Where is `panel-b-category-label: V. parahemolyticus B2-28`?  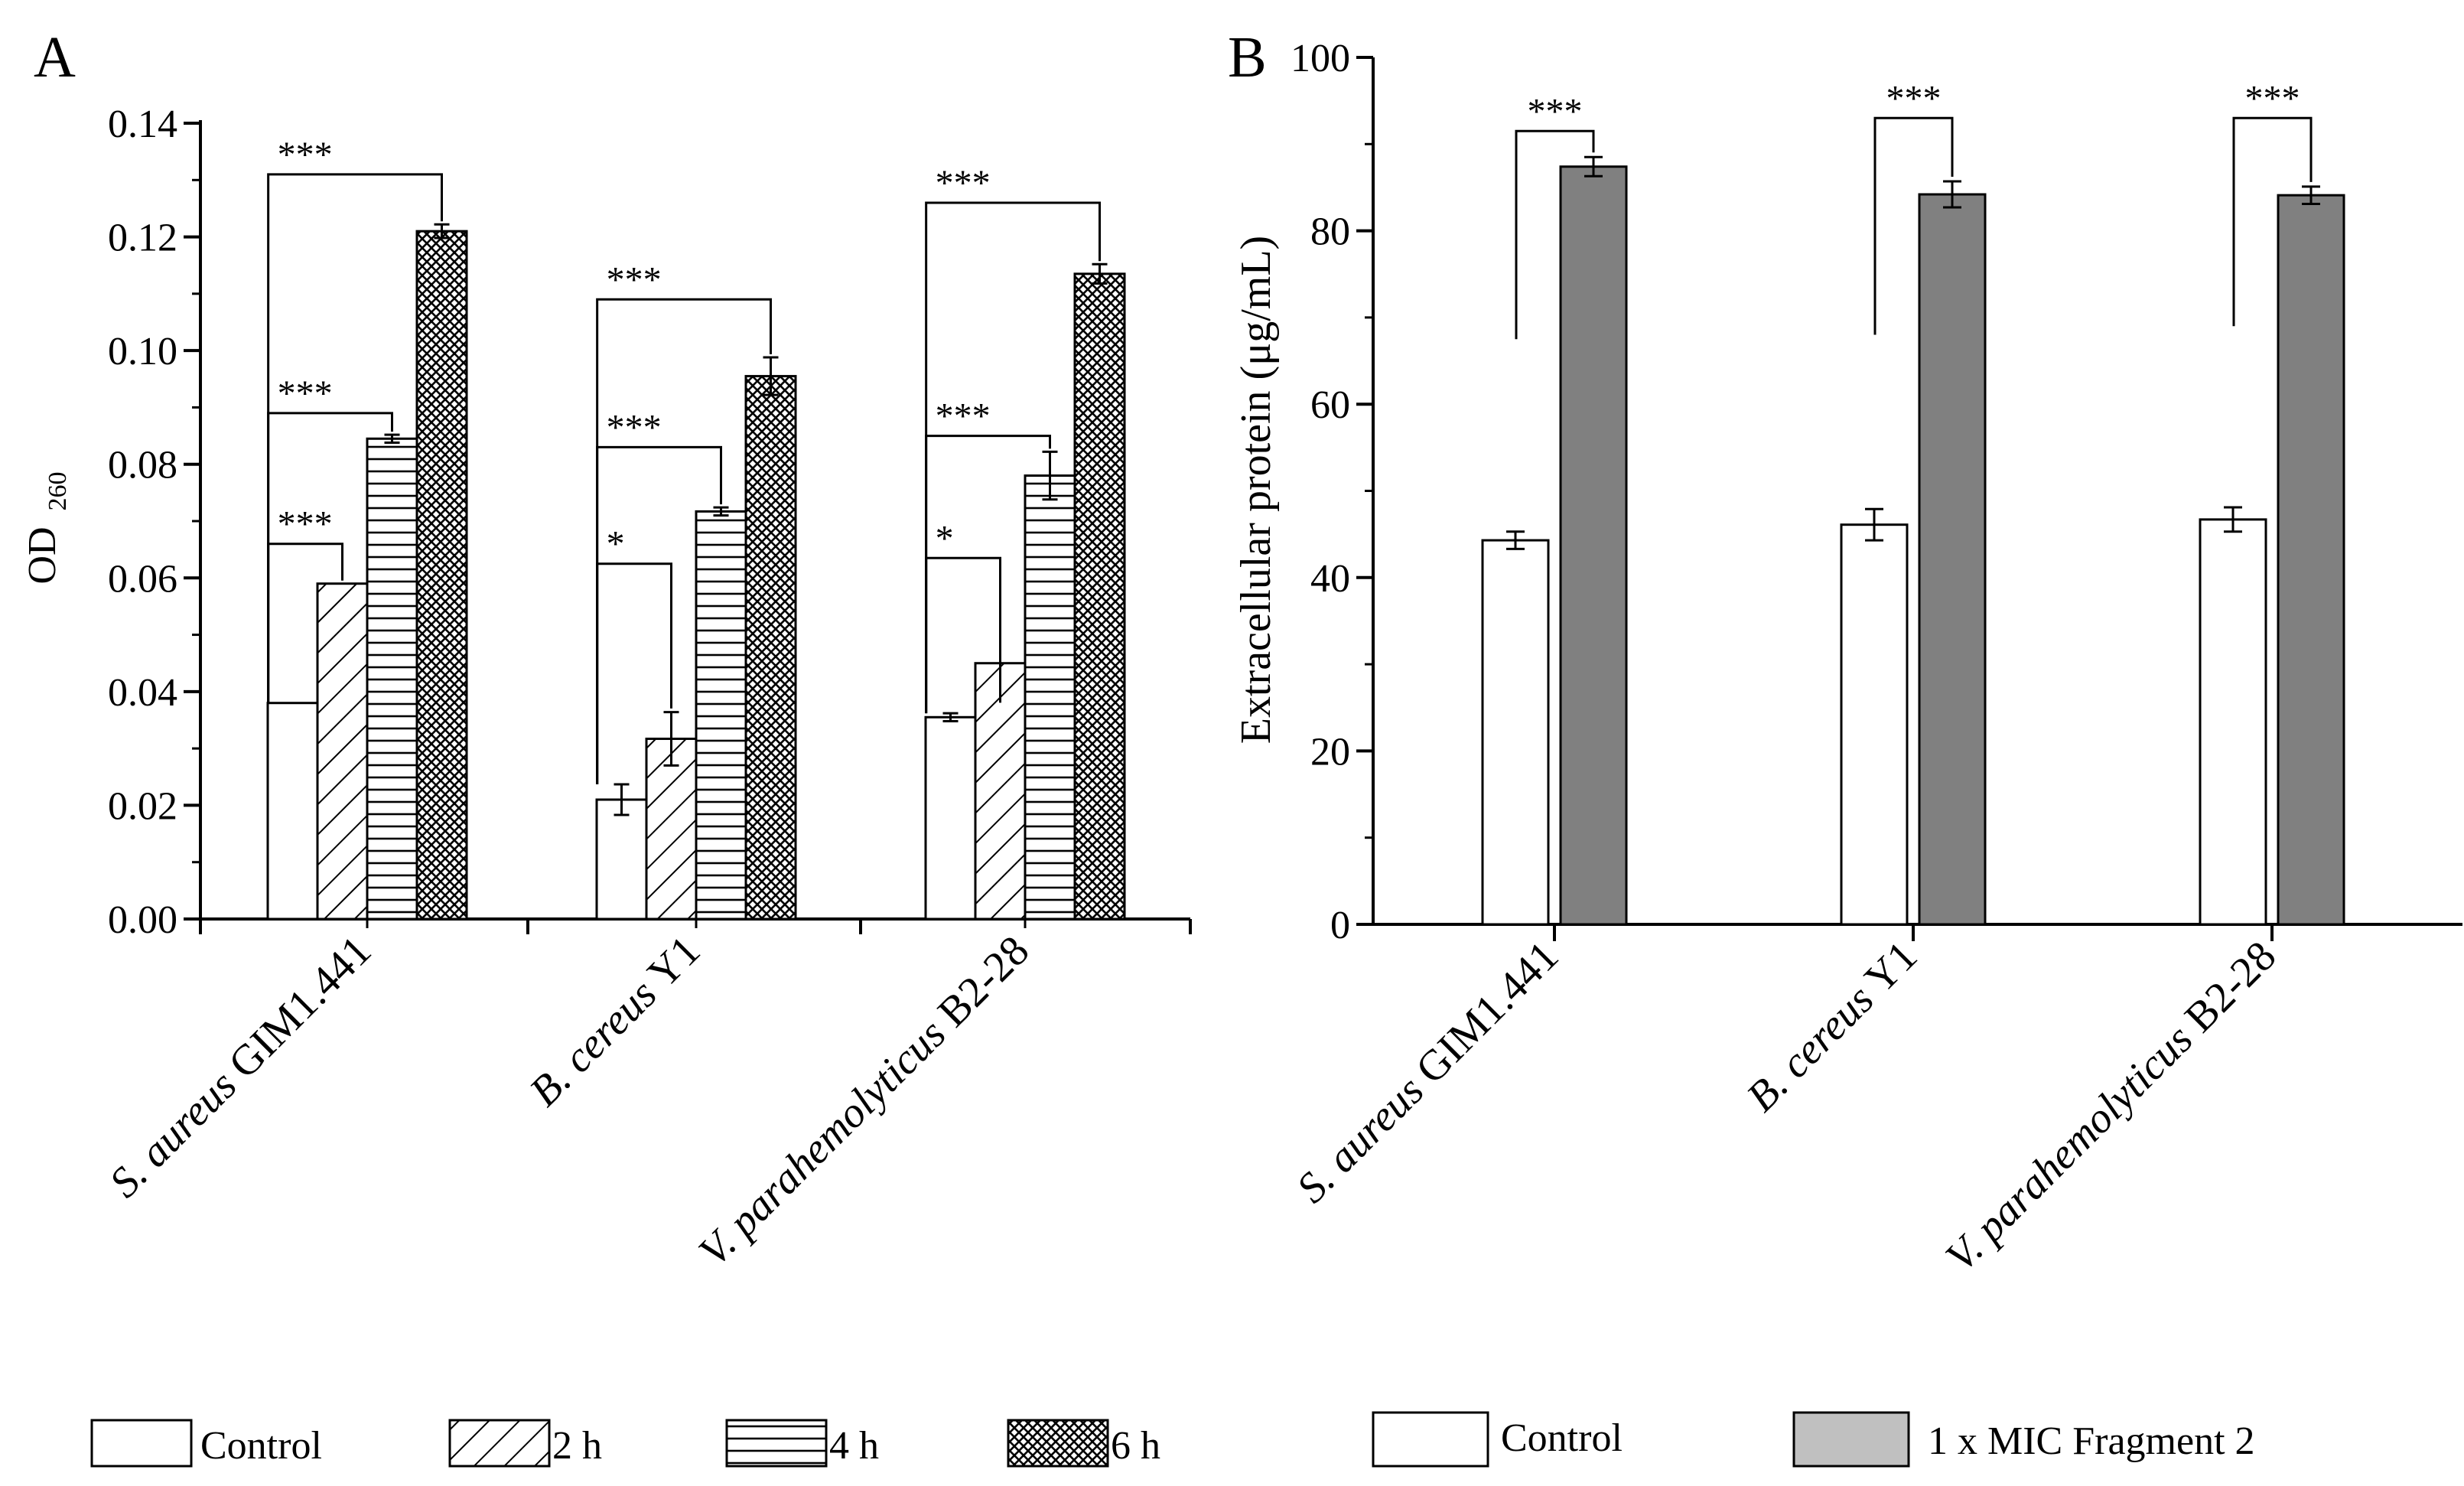 panel-b-category-label: V. parahemolyticus B2-28 is located at coordinates (2111, 1106).